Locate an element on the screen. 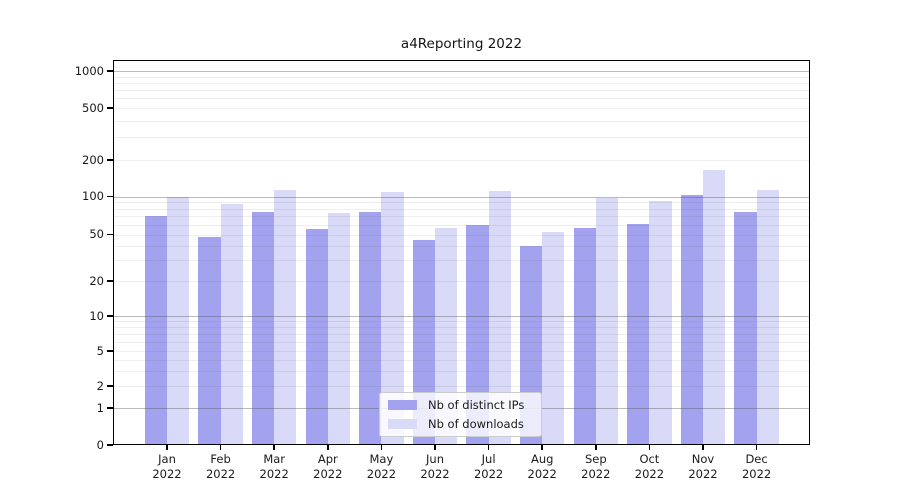 Image resolution: width=900 pixels, height=500 pixels. bar-mar-nb-of-distinct-ips is located at coordinates (263, 328).